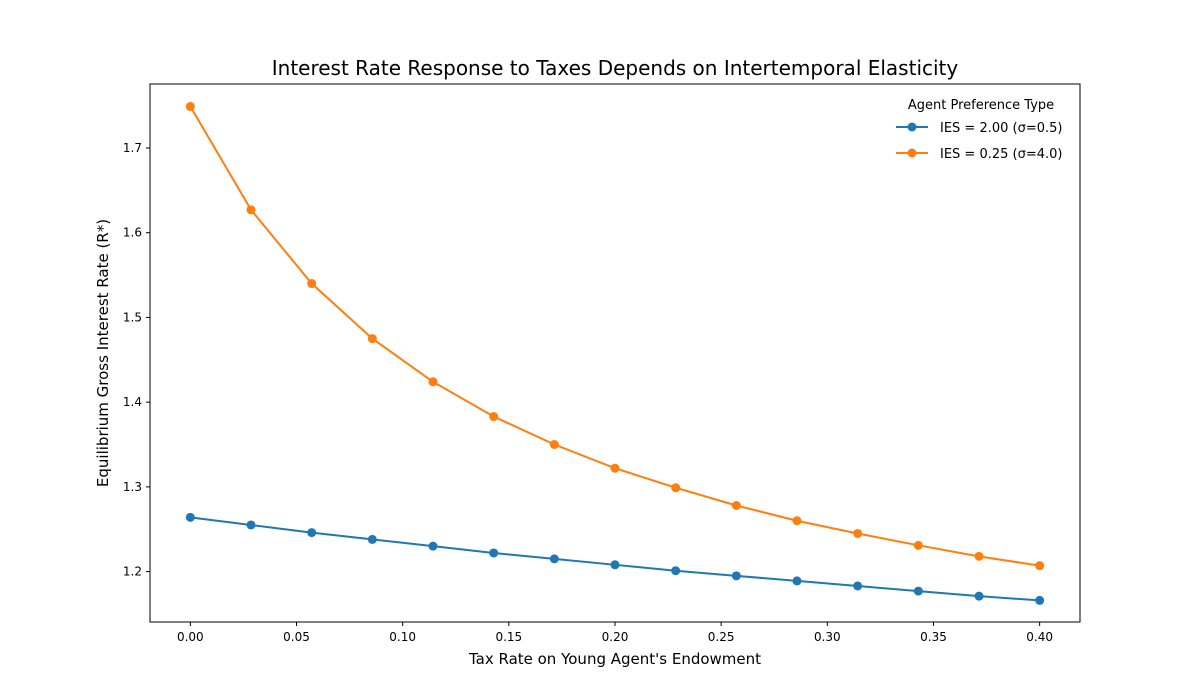  What do you see at coordinates (402, 637) in the screenshot?
I see `x-tick-label: 0.10` at bounding box center [402, 637].